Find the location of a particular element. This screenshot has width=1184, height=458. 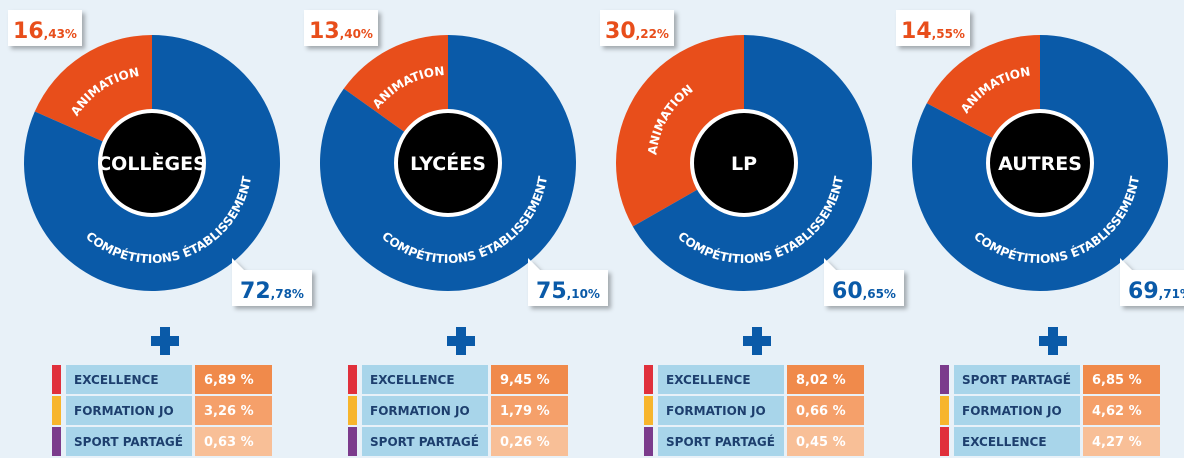

row-value: 8,02 % is located at coordinates (821, 380).